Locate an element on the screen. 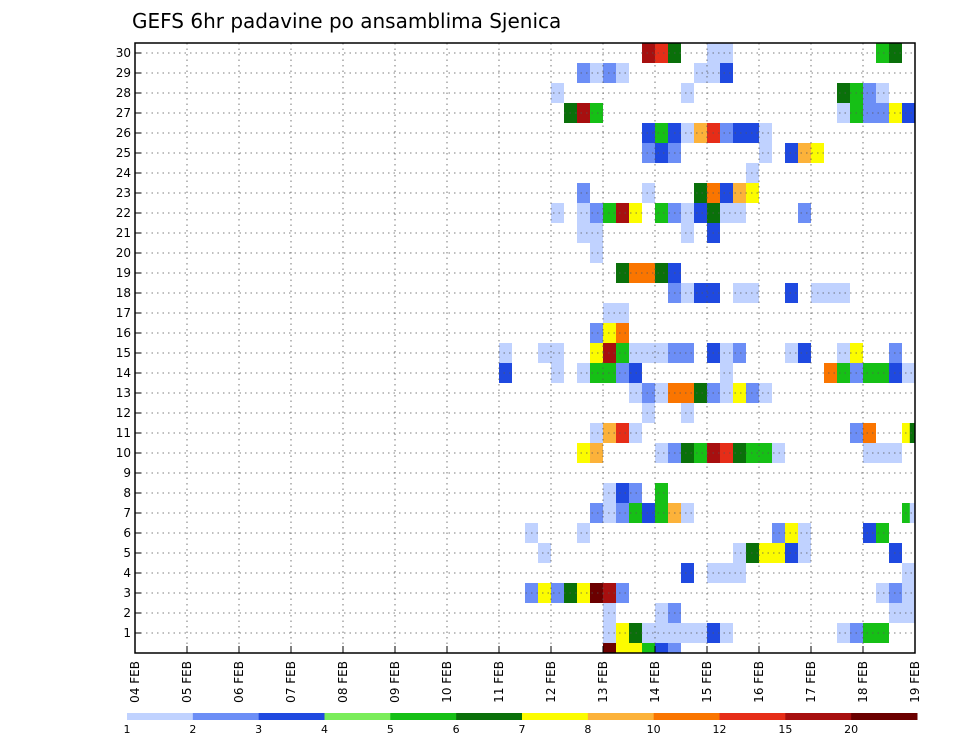 This screenshot has width=960, height=742. x-tick-label: 11 FEB is located at coordinates (499, 682).